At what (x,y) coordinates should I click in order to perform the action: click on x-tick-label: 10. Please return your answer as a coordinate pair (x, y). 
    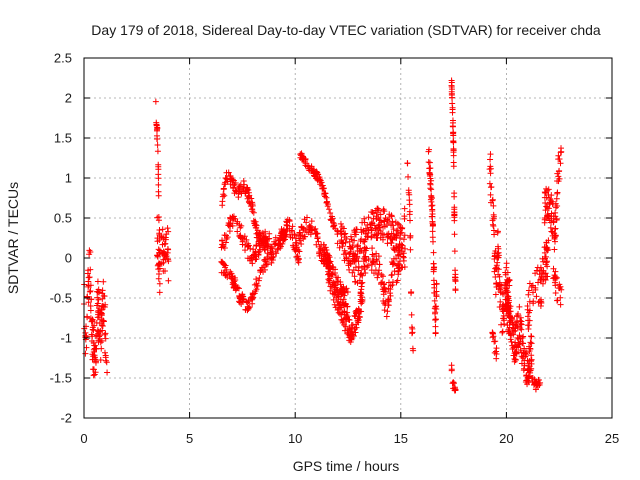
    Looking at the image, I should click on (295, 438).